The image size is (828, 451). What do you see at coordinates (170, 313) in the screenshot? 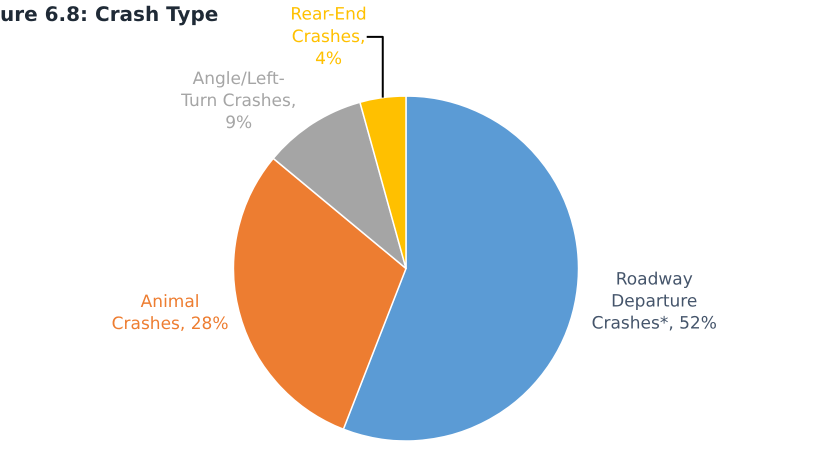
I see `slice-label: Animal Crashes, 28%` at bounding box center [170, 313].